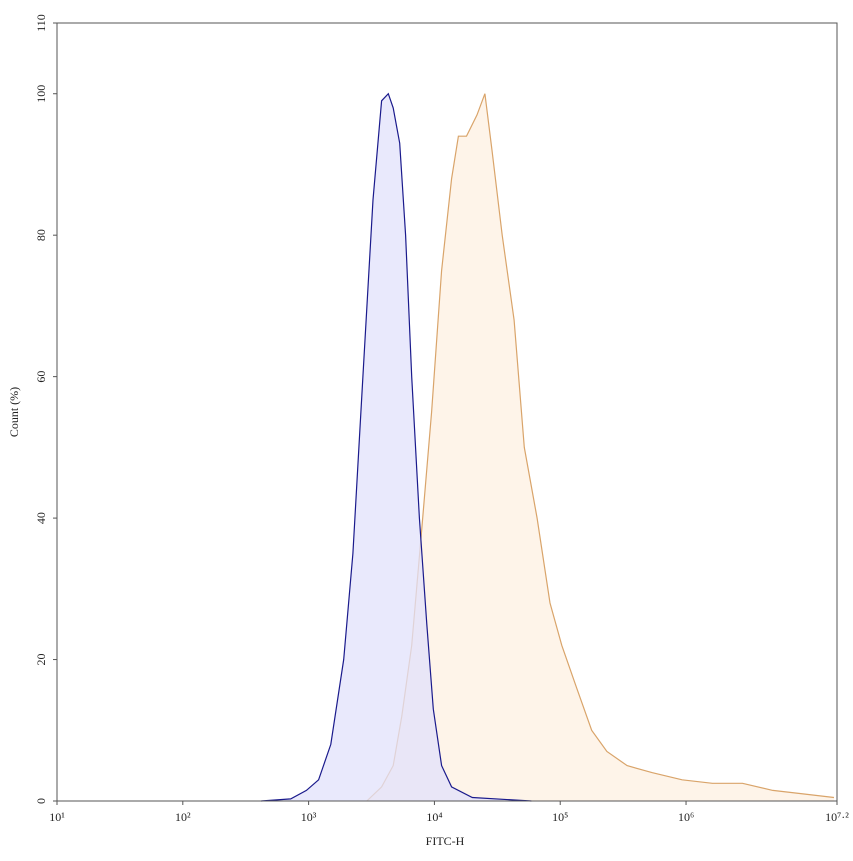 The height and width of the screenshot is (861, 853). I want to click on x-axis-label: FITC-H, so click(445, 841).